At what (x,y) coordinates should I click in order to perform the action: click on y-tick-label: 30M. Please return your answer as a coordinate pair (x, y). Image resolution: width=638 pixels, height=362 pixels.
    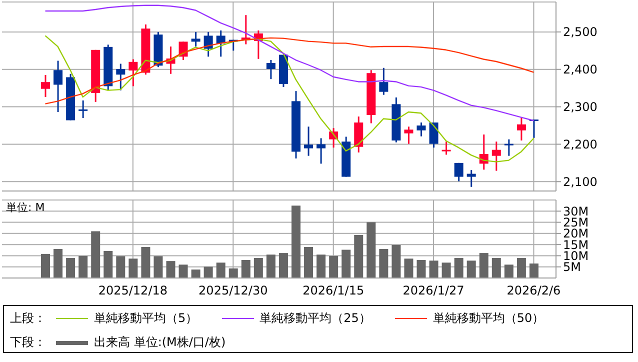
    Looking at the image, I should click on (576, 211).